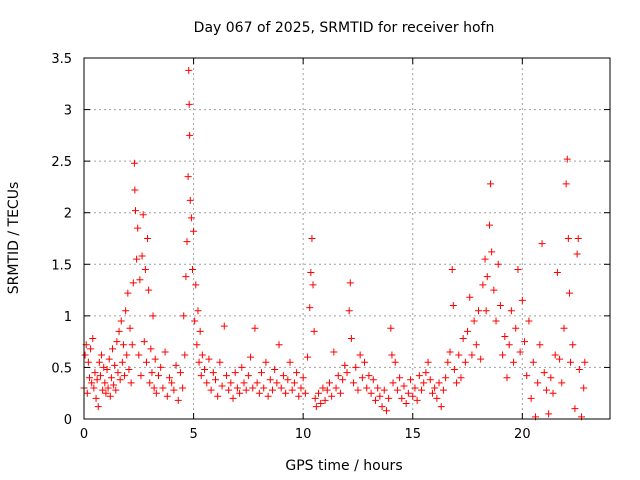 The image size is (640, 480). Describe the element at coordinates (61, 59) in the screenshot. I see `y-tick-label: 3.5` at that location.